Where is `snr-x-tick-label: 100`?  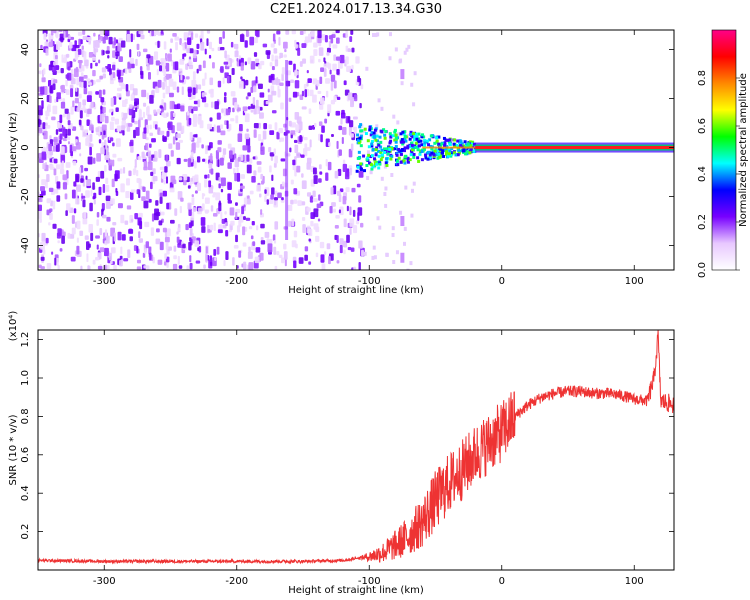 snr-x-tick-label: 100 is located at coordinates (634, 581).